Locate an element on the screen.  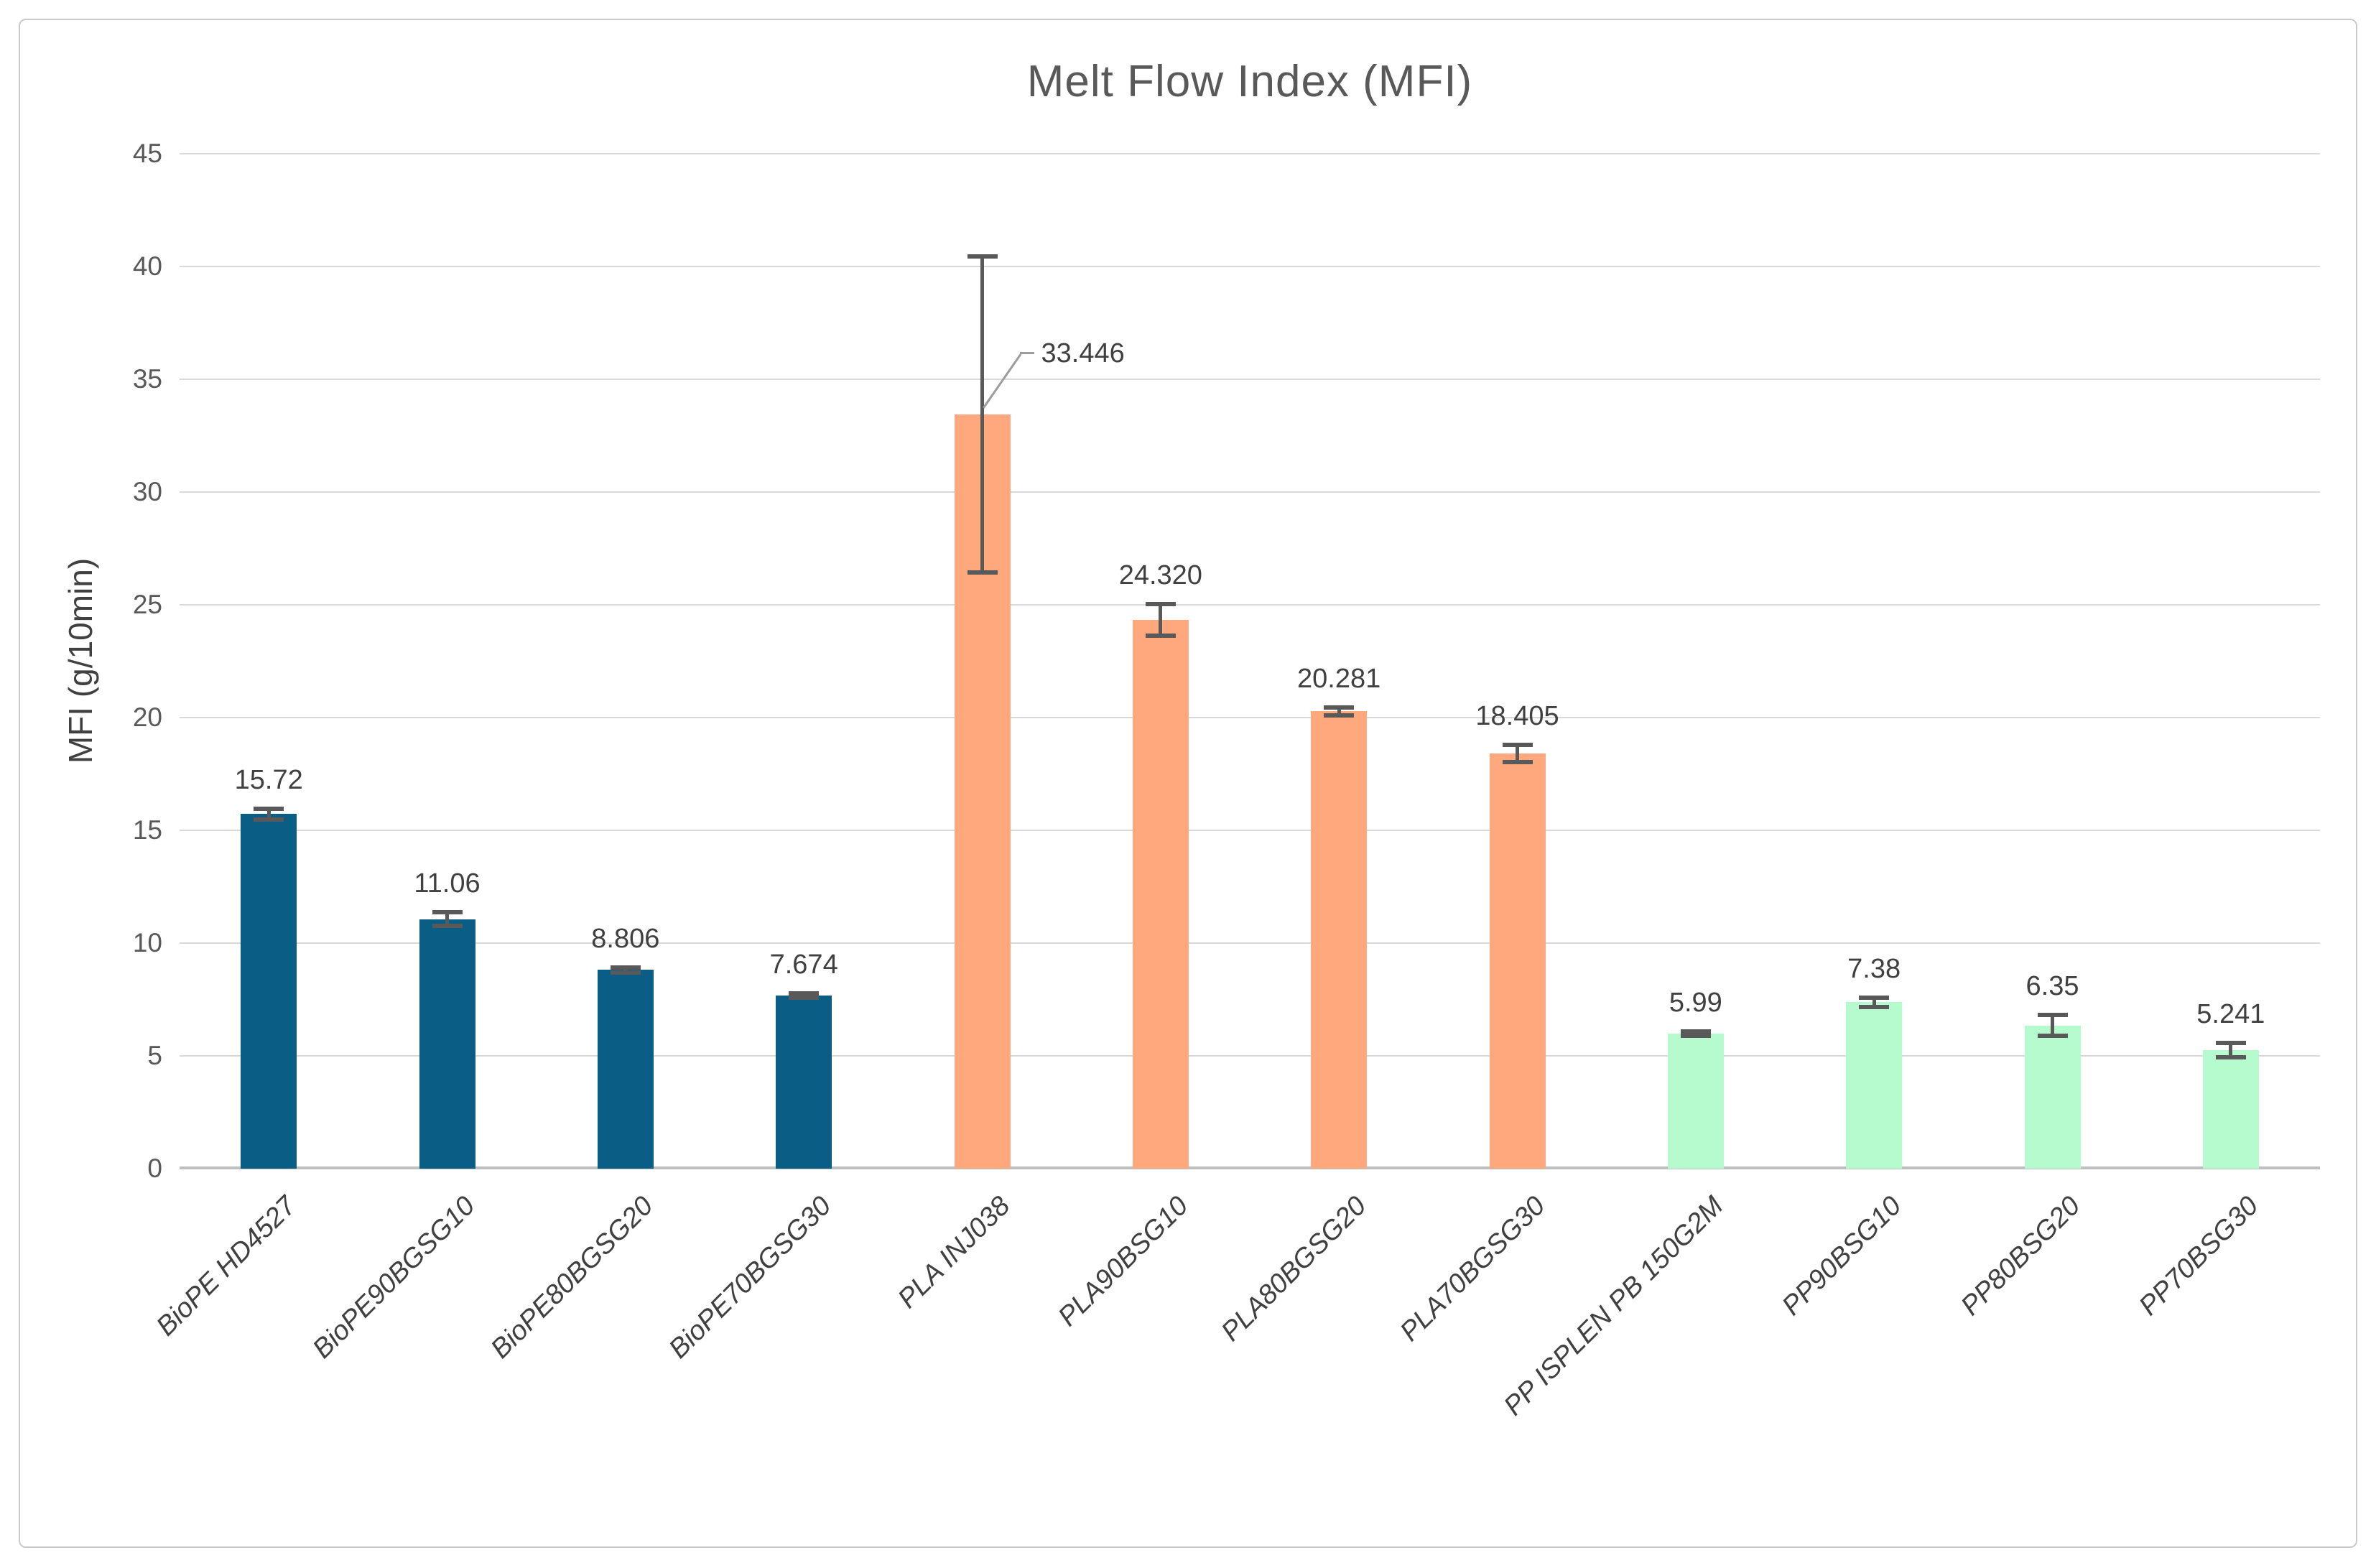
bar-value-label: 6.35 is located at coordinates (2052, 987).